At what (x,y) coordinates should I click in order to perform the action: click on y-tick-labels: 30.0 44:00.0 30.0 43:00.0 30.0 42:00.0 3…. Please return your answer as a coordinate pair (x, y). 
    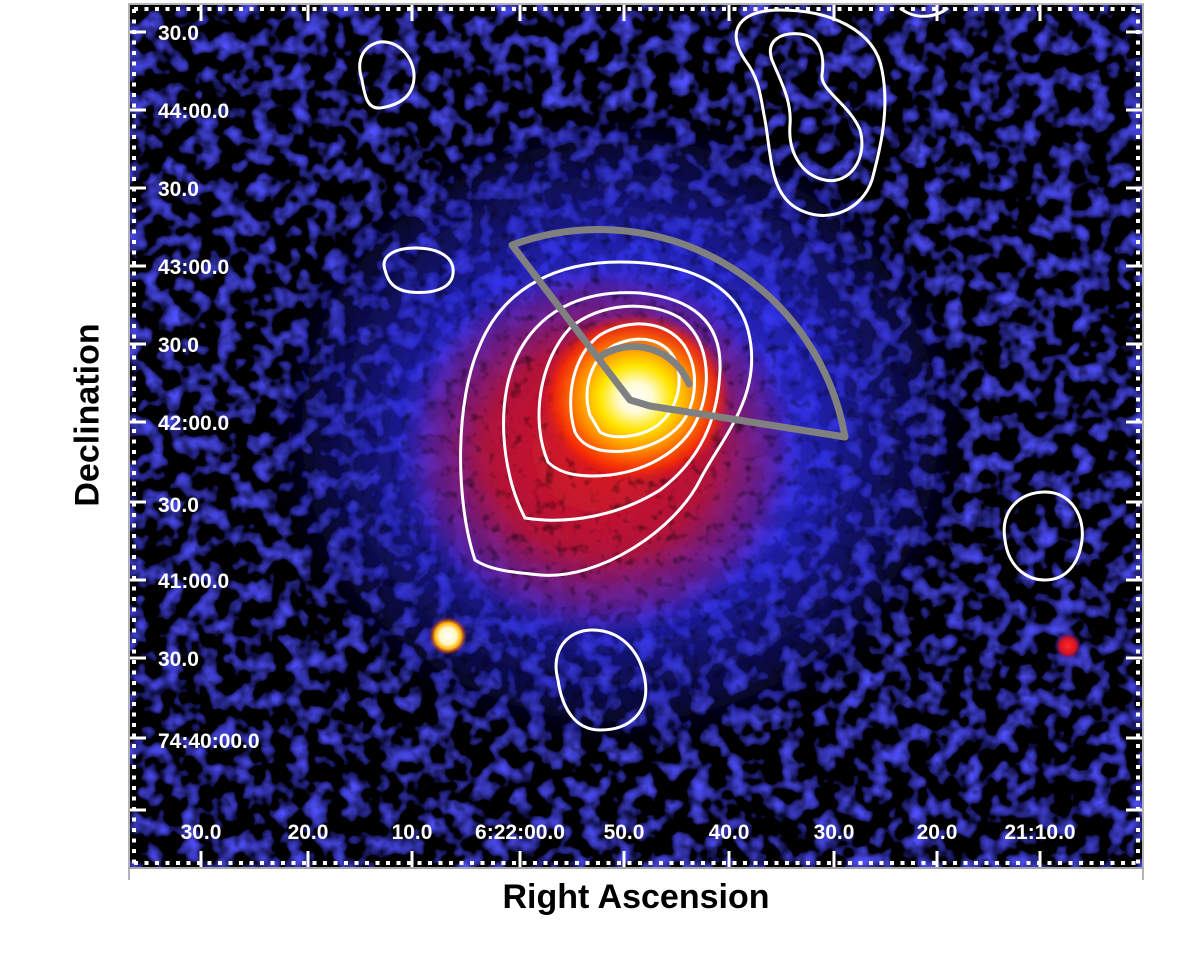
    Looking at the image, I should click on (209, 387).